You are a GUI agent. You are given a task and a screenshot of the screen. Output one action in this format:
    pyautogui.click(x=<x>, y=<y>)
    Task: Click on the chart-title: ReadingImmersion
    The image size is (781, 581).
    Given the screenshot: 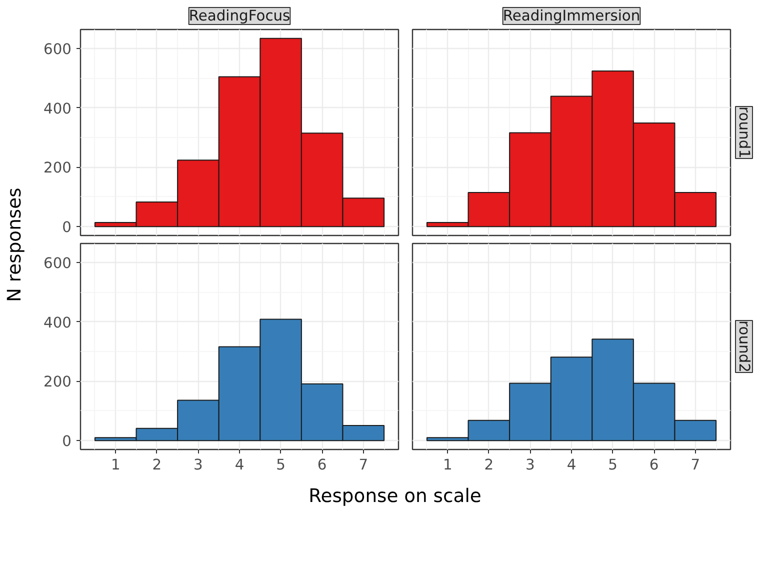 What is the action you would take?
    pyautogui.click(x=571, y=16)
    